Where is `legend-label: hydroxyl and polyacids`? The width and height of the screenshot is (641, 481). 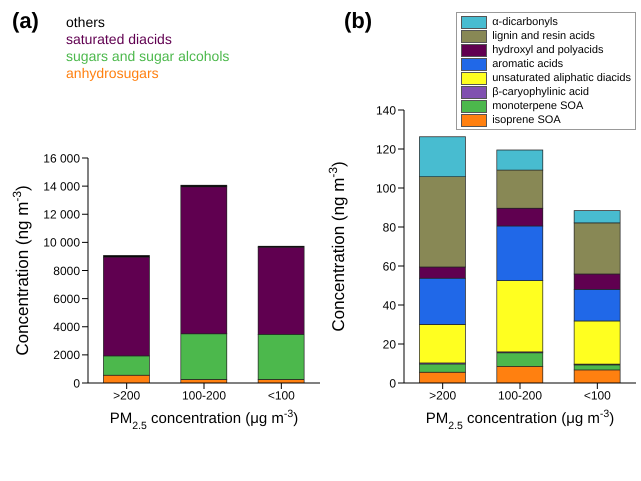
legend-label: hydroxyl and polyacids is located at coordinates (548, 50).